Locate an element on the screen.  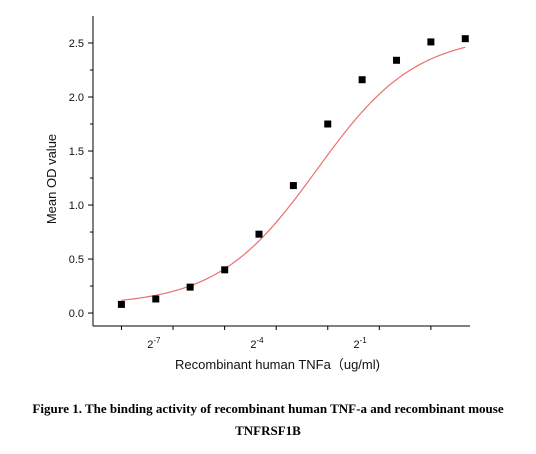
x-tick-label: 2-1 is located at coordinates (361, 343).